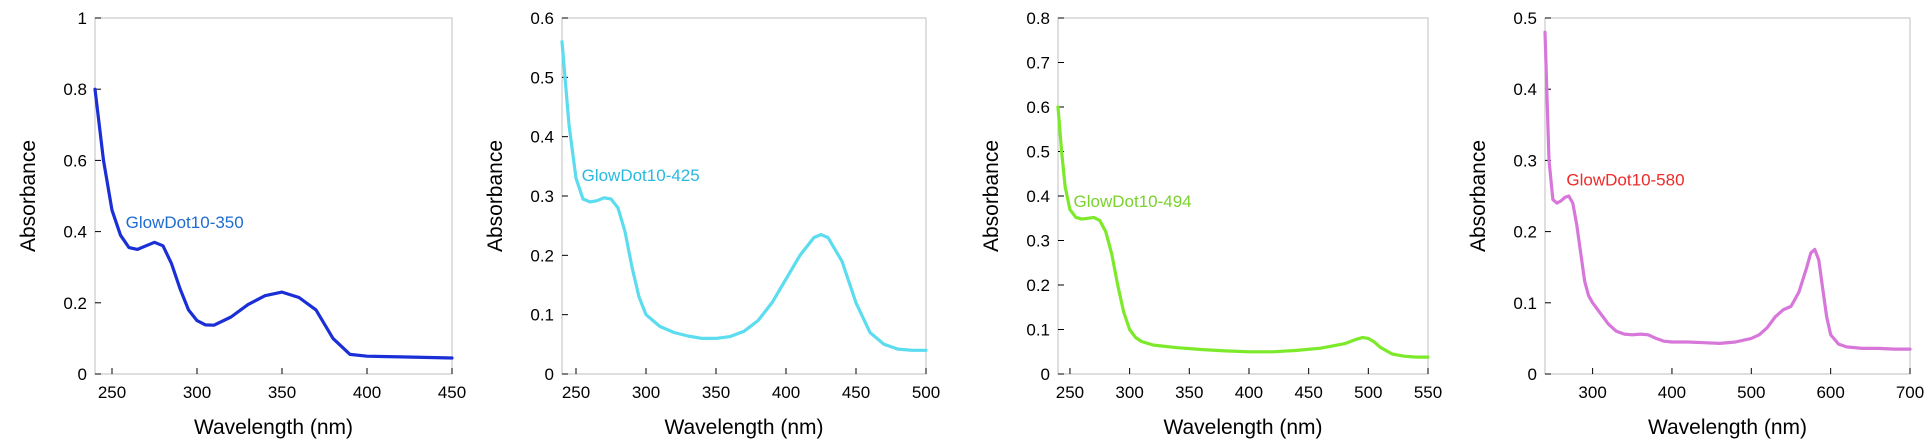  I want to click on plot-frame, so click(273, 196).